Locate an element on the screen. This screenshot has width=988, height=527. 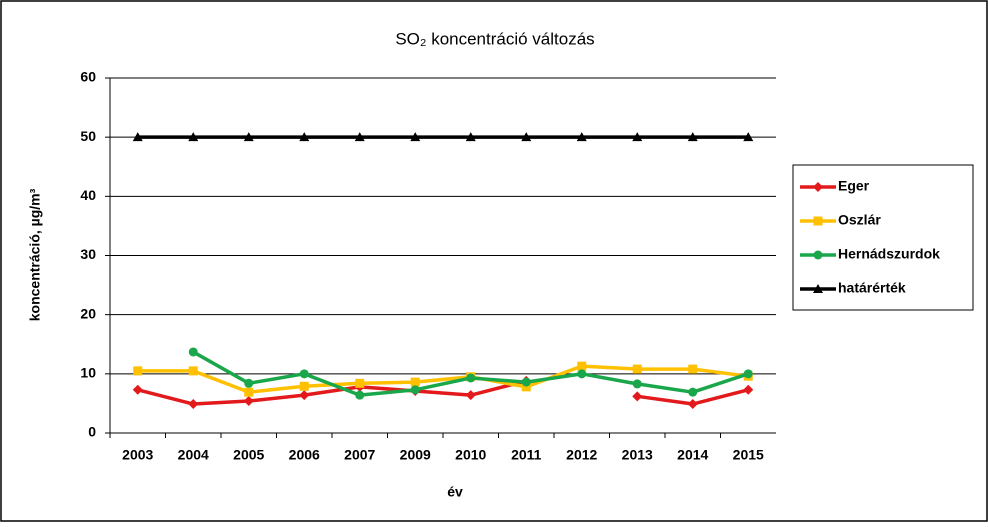
x-tick-label: 2006 is located at coordinates (304, 455).